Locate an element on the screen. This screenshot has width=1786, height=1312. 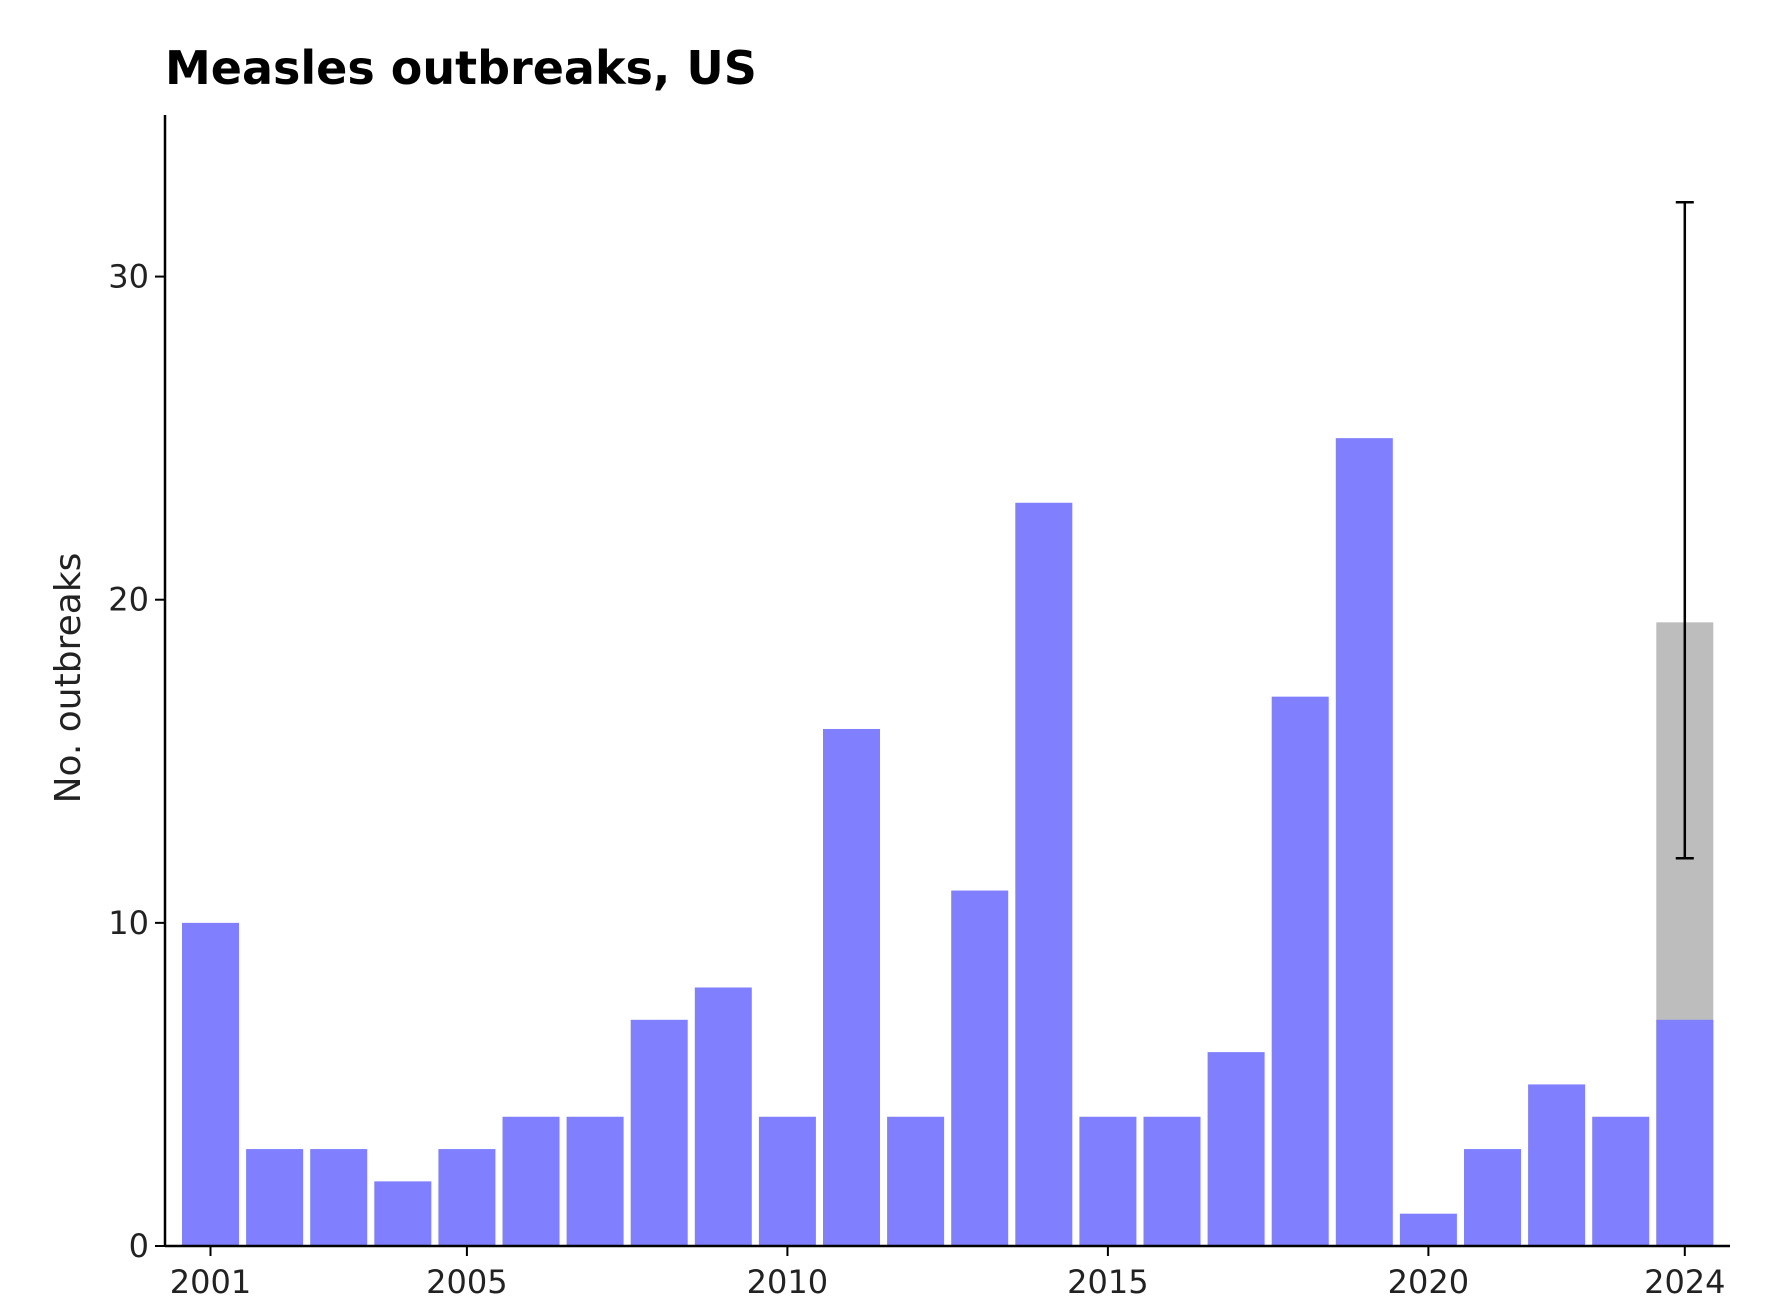
bar-2018 is located at coordinates (1300, 971).